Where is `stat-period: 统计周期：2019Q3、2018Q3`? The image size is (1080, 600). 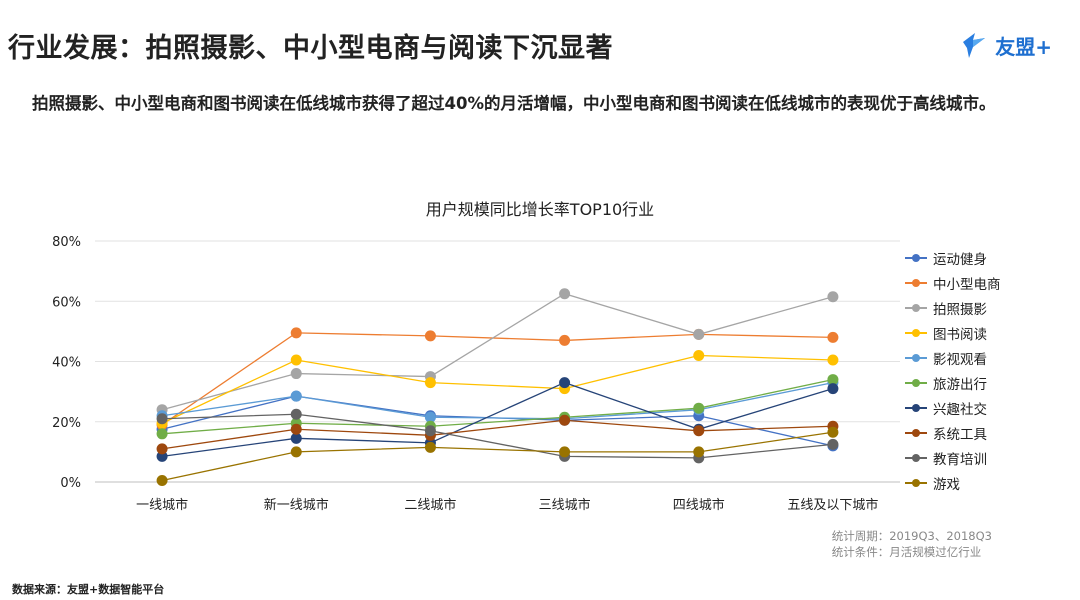
stat-period: 统计周期：2019Q3、2018Q3 is located at coordinates (911, 536).